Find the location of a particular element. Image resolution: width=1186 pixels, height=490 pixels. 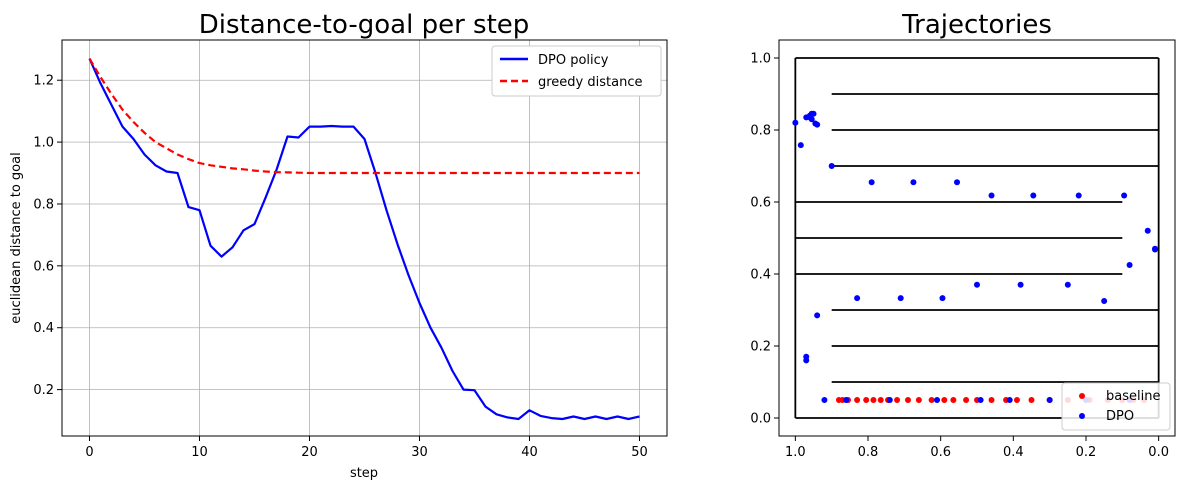

legend-label-baseline: baseline is located at coordinates (1133, 396).